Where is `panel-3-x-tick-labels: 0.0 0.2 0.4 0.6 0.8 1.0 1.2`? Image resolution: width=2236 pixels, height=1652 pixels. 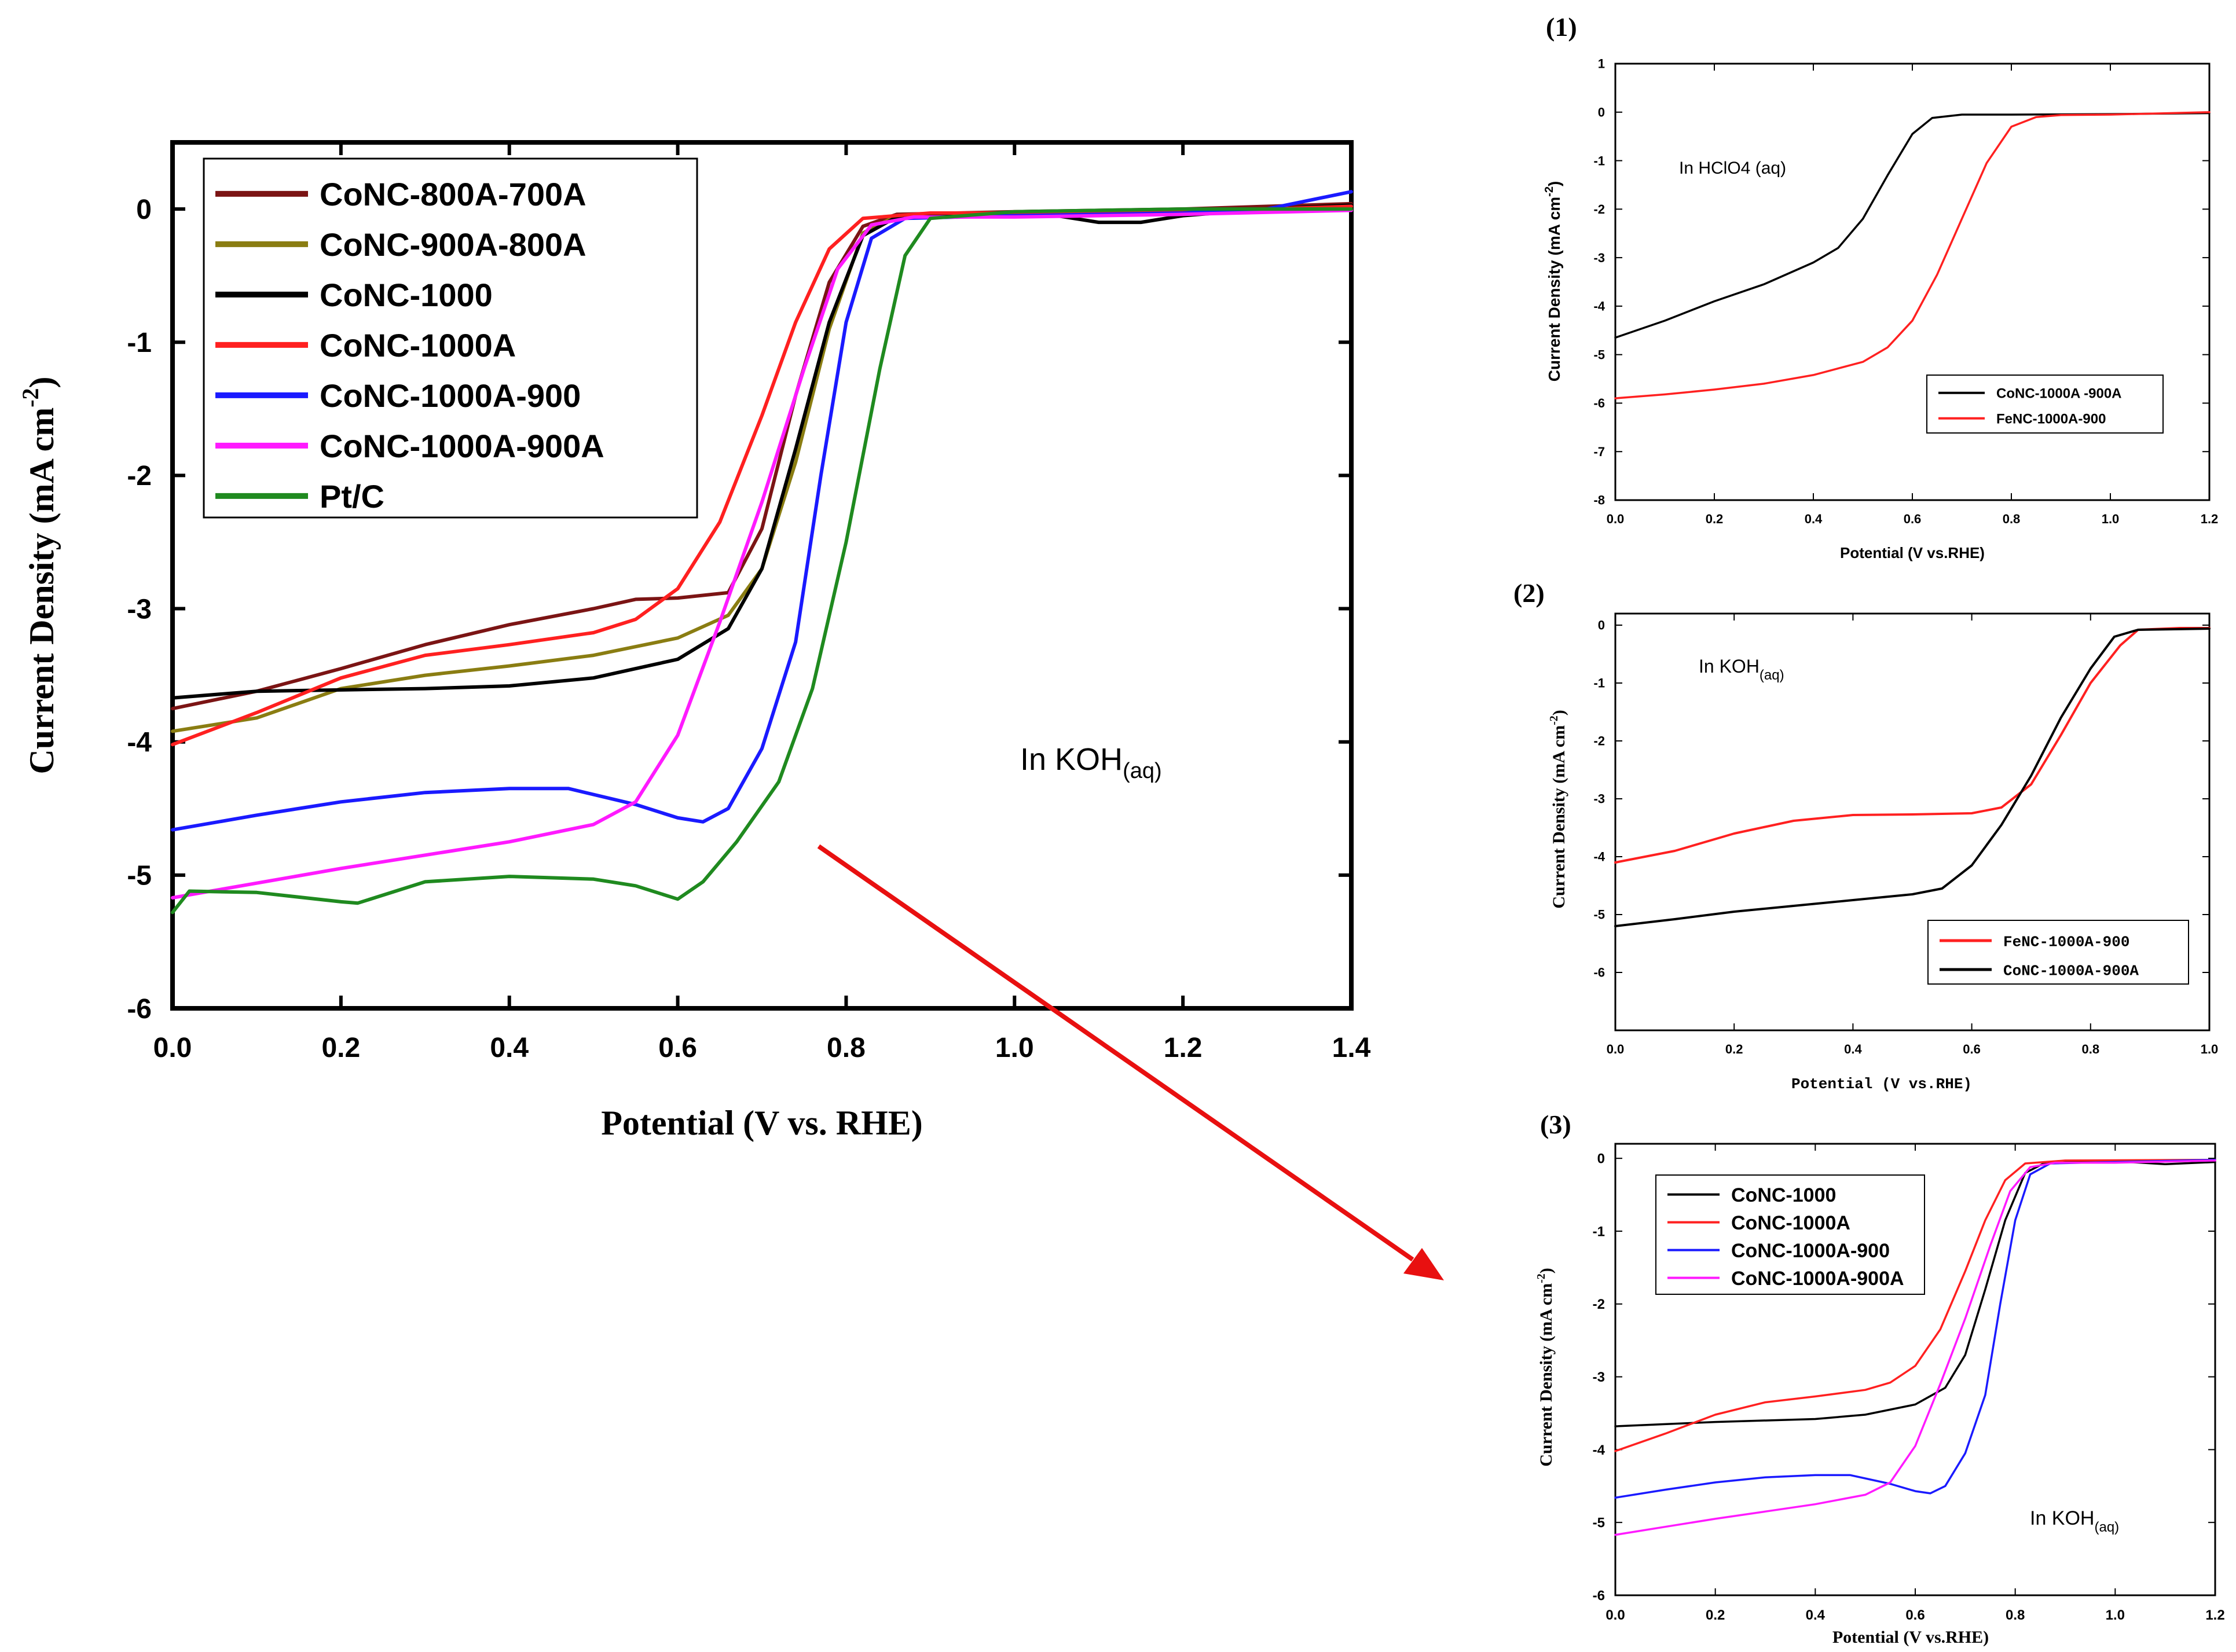 panel-3-x-tick-labels: 0.0 0.2 0.4 0.6 0.8 1.0 1.2 is located at coordinates (1914, 1615).